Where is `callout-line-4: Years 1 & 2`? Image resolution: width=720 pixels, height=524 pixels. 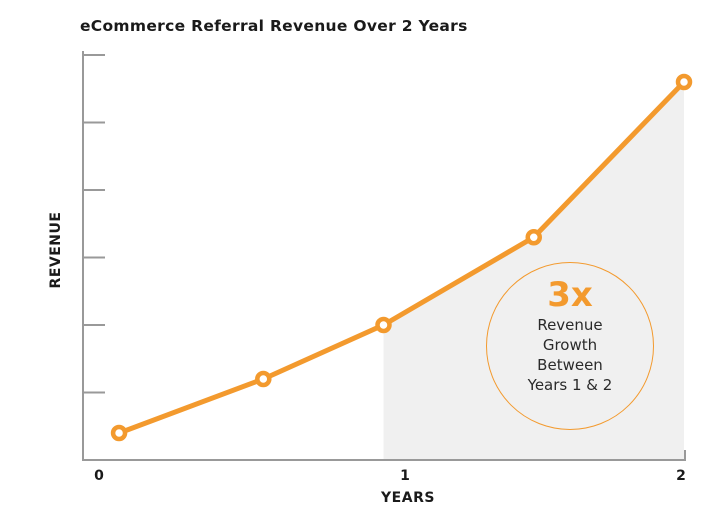
callout-line-4: Years 1 & 2 is located at coordinates (570, 385).